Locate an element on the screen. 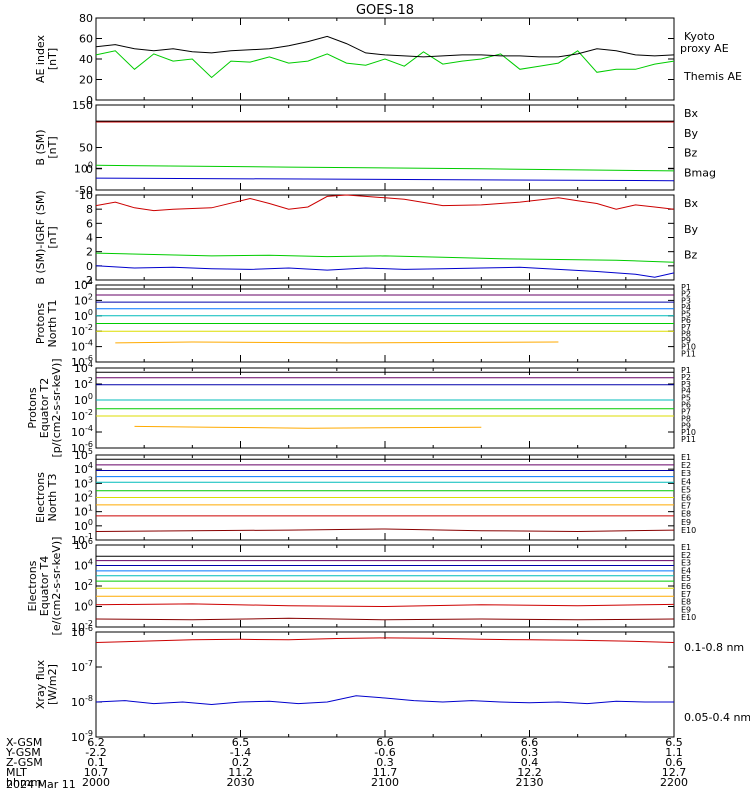 Image resolution: width=750 pixels, height=804 pixels. y-axis-label: Equator T4 is located at coordinates (44, 586).